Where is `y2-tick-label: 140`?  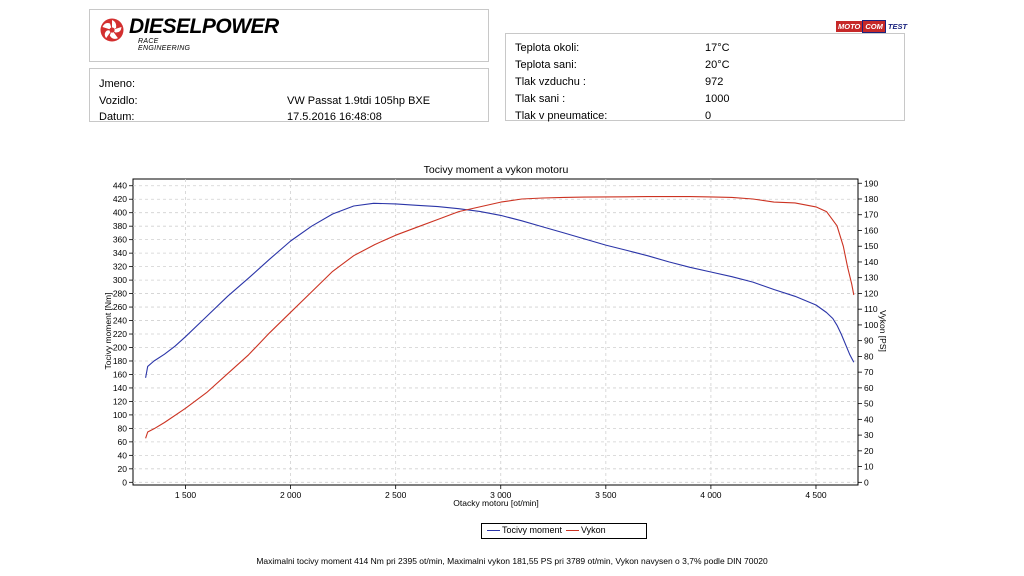 y2-tick-label: 140 is located at coordinates (871, 262).